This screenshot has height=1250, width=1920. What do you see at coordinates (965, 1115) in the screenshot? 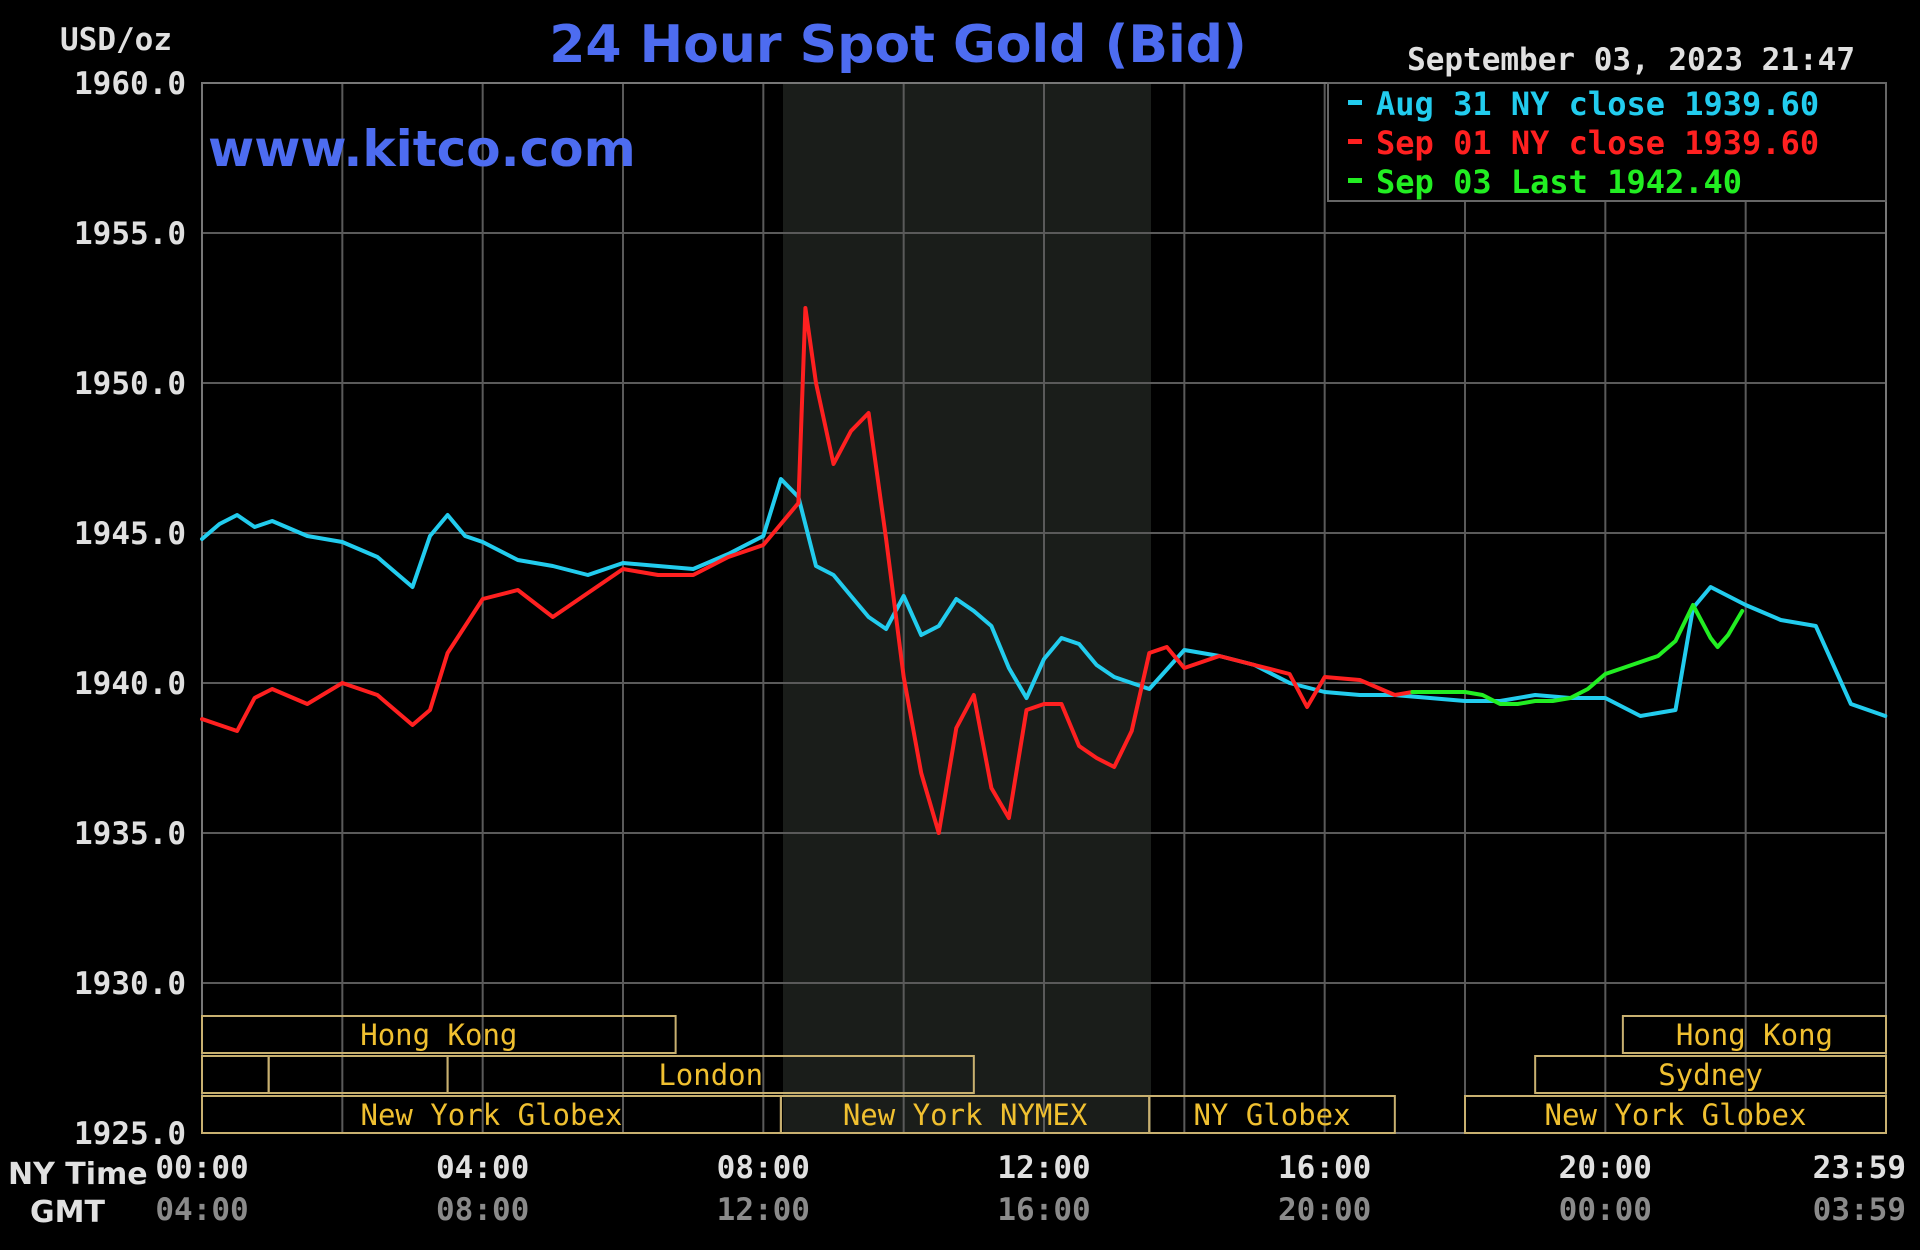
I see `session-label: New York NYMEX` at bounding box center [965, 1115].